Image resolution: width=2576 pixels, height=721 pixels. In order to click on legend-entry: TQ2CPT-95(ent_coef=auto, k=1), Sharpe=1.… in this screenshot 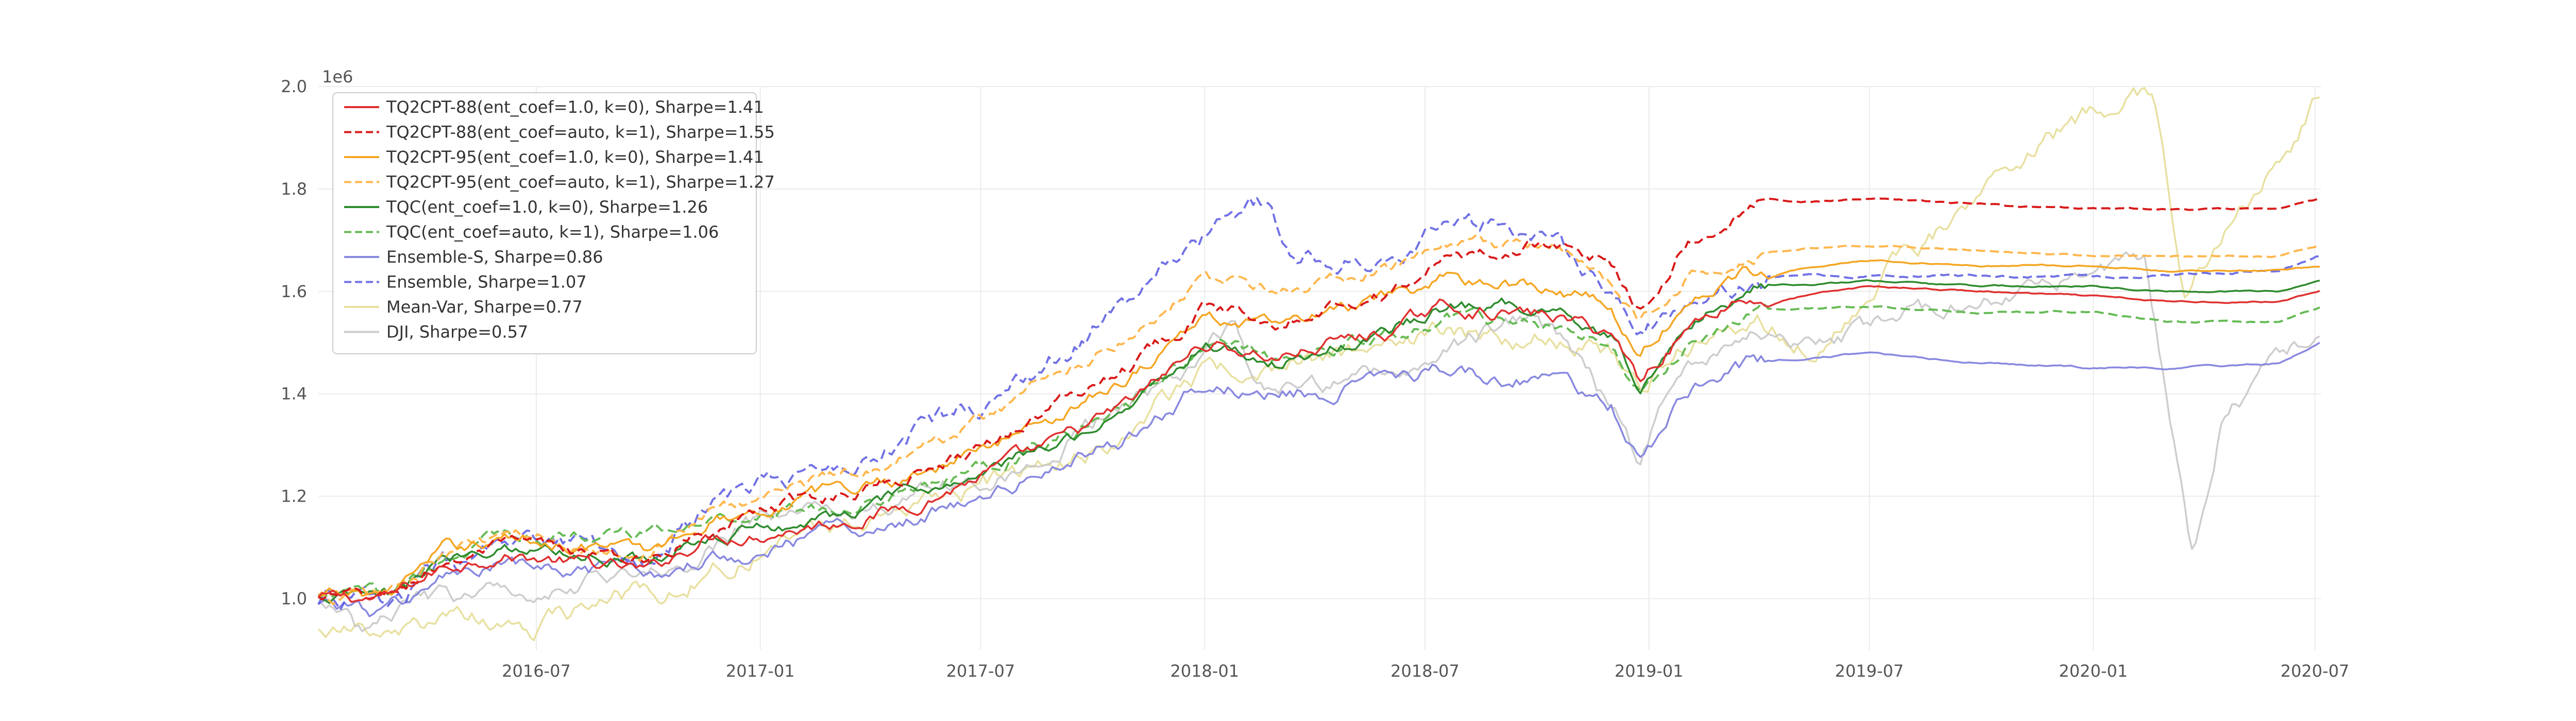, I will do `click(581, 182)`.